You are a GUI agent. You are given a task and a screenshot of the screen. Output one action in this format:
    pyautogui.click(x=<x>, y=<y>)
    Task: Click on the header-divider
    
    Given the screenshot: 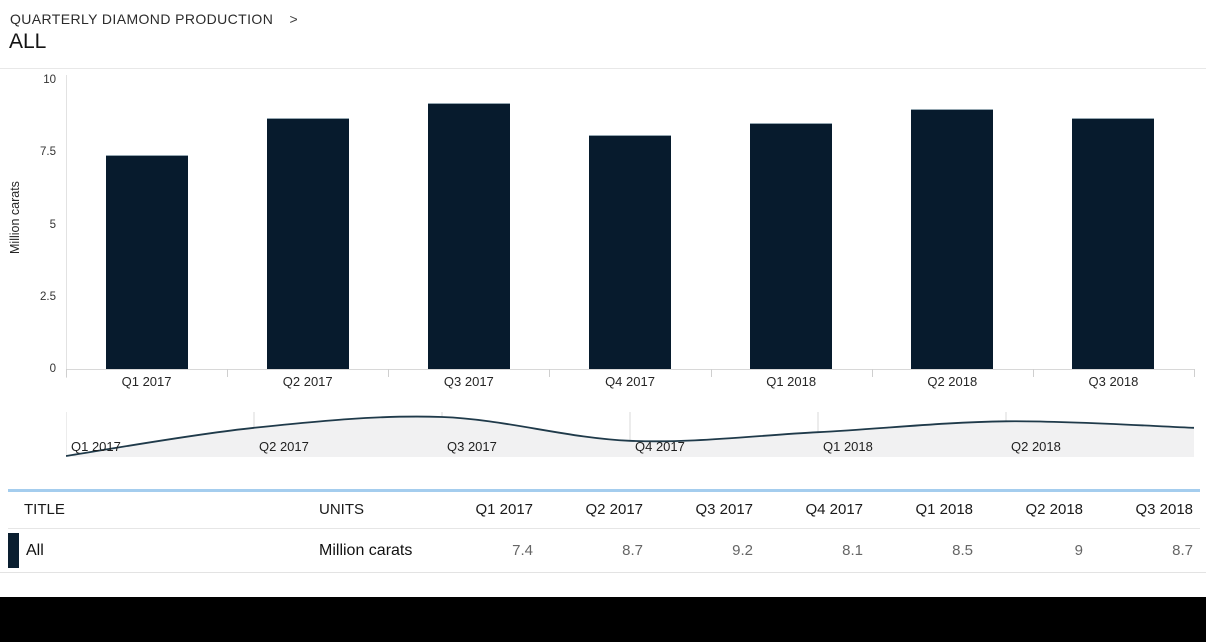 What is the action you would take?
    pyautogui.click(x=603, y=68)
    